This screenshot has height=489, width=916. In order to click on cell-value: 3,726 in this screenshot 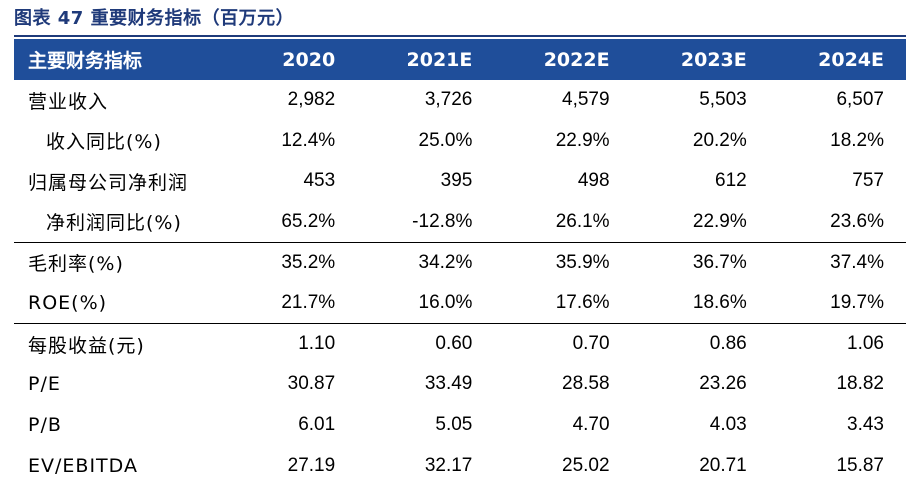, I will do `click(448, 100)`.